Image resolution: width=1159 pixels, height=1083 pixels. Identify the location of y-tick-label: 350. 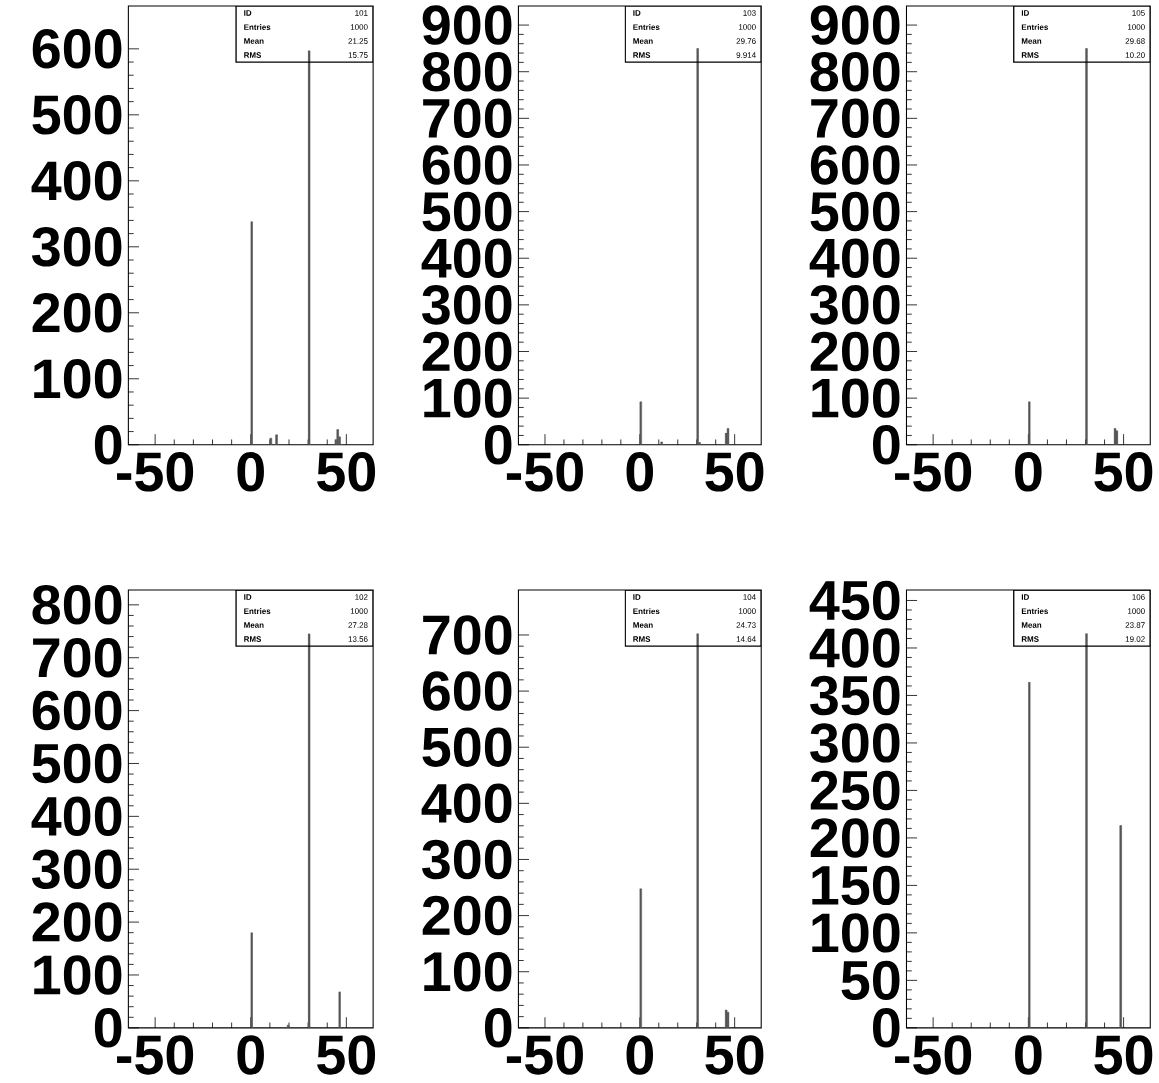
(855, 695).